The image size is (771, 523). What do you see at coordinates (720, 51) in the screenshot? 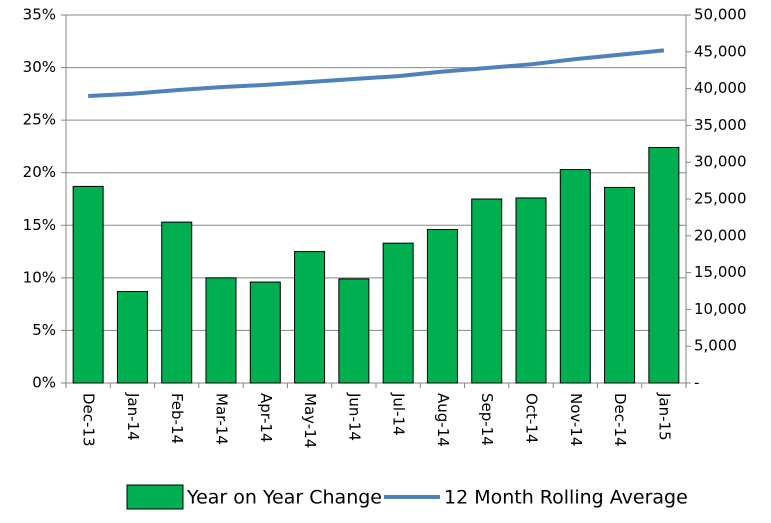
I see `y2-tick-label: 45,000` at bounding box center [720, 51].